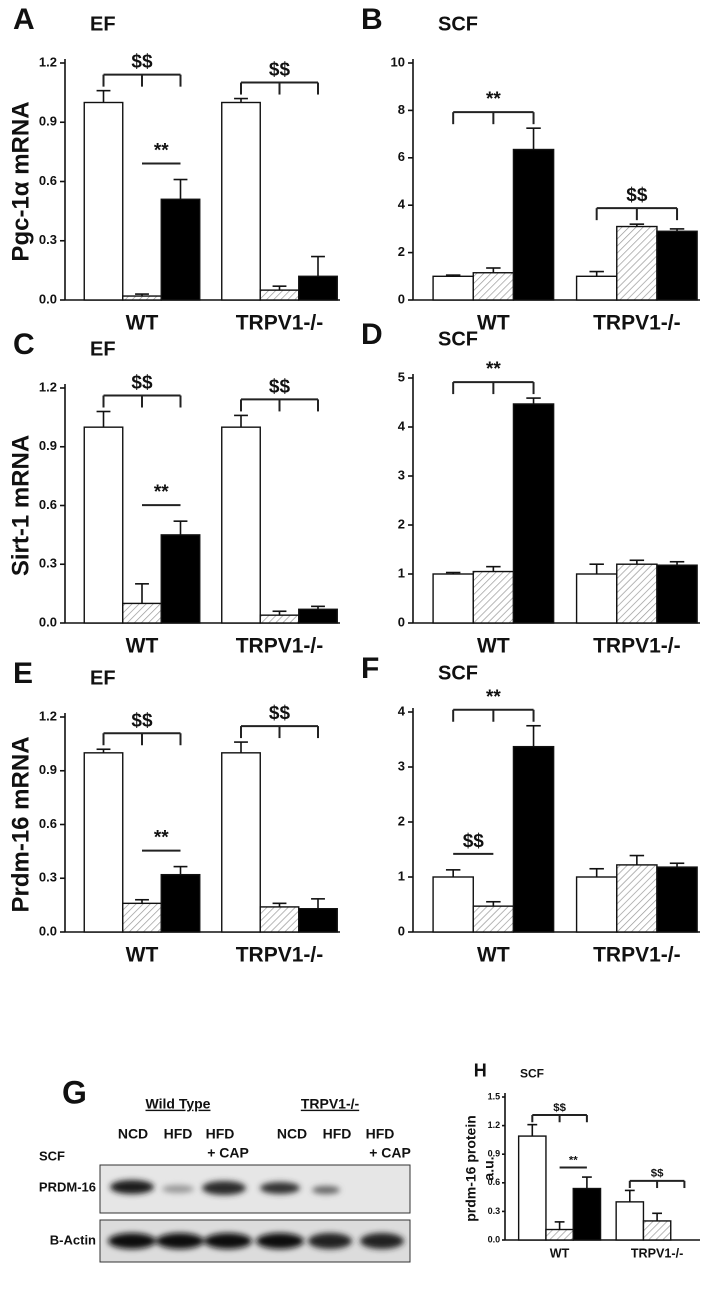 This screenshot has height=1300, width=709. I want to click on tissue-label: SCF, so click(52, 1155).